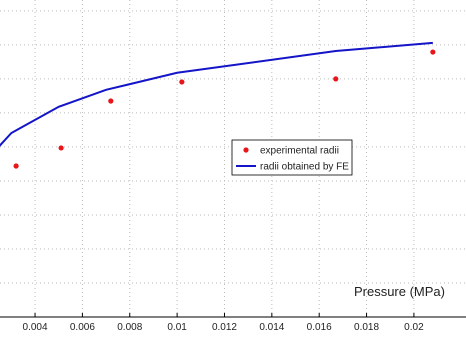 This screenshot has width=466, height=342. Describe the element at coordinates (319, 327) in the screenshot. I see `x-tick-label: 0.016` at that location.